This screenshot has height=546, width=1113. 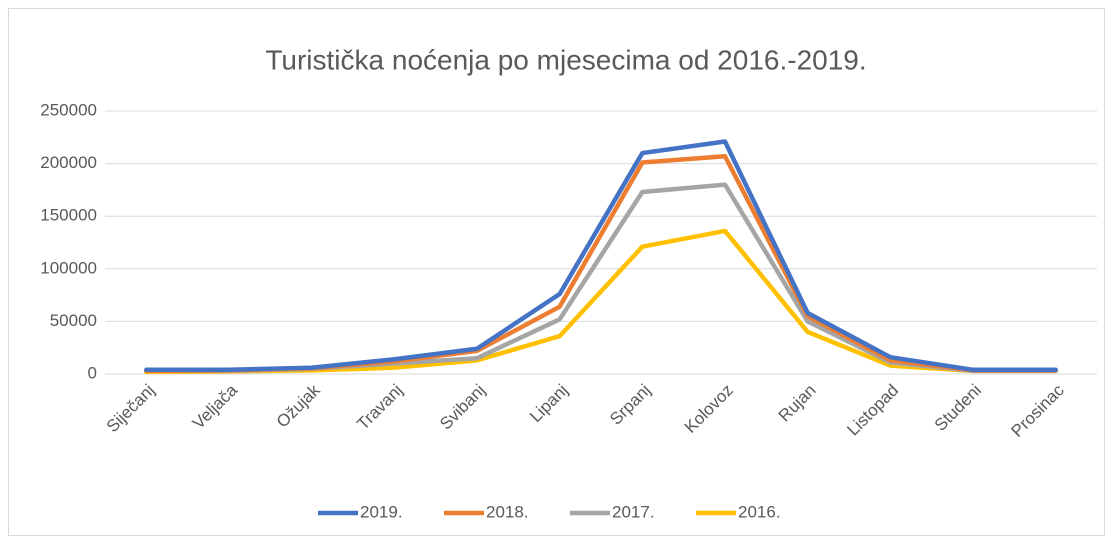 I want to click on y-tick-label: 0, so click(x=92, y=372).